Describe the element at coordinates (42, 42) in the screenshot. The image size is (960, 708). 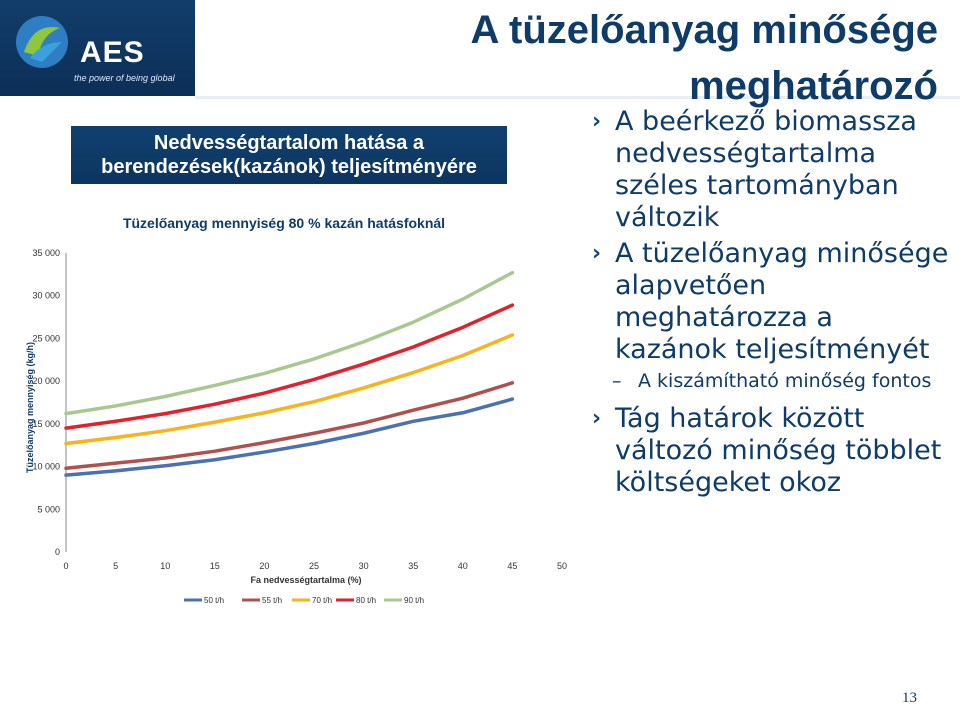
I see `aes-logo-icon` at that location.